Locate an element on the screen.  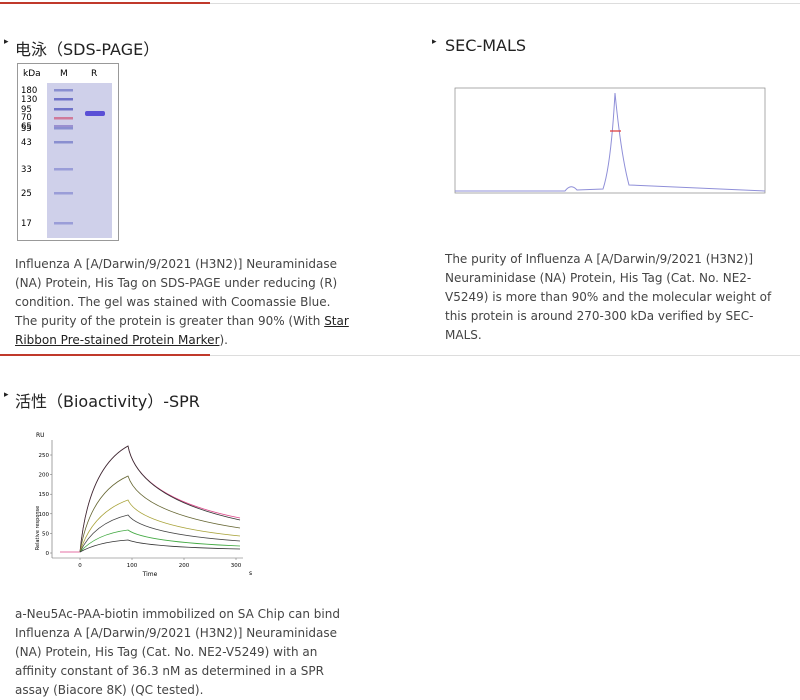
y-tick-label: 100 is located at coordinates (44, 515).